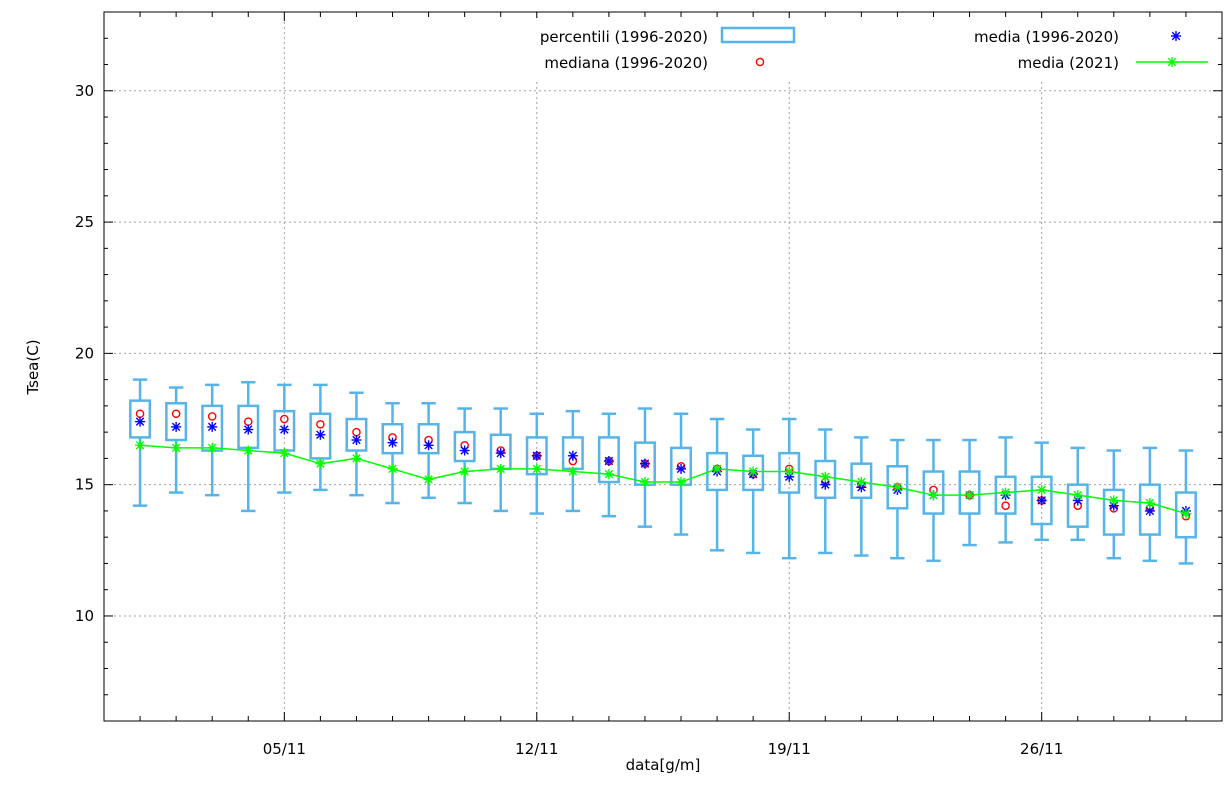  I want to click on x-tick-label: 26/11, so click(1041, 749).